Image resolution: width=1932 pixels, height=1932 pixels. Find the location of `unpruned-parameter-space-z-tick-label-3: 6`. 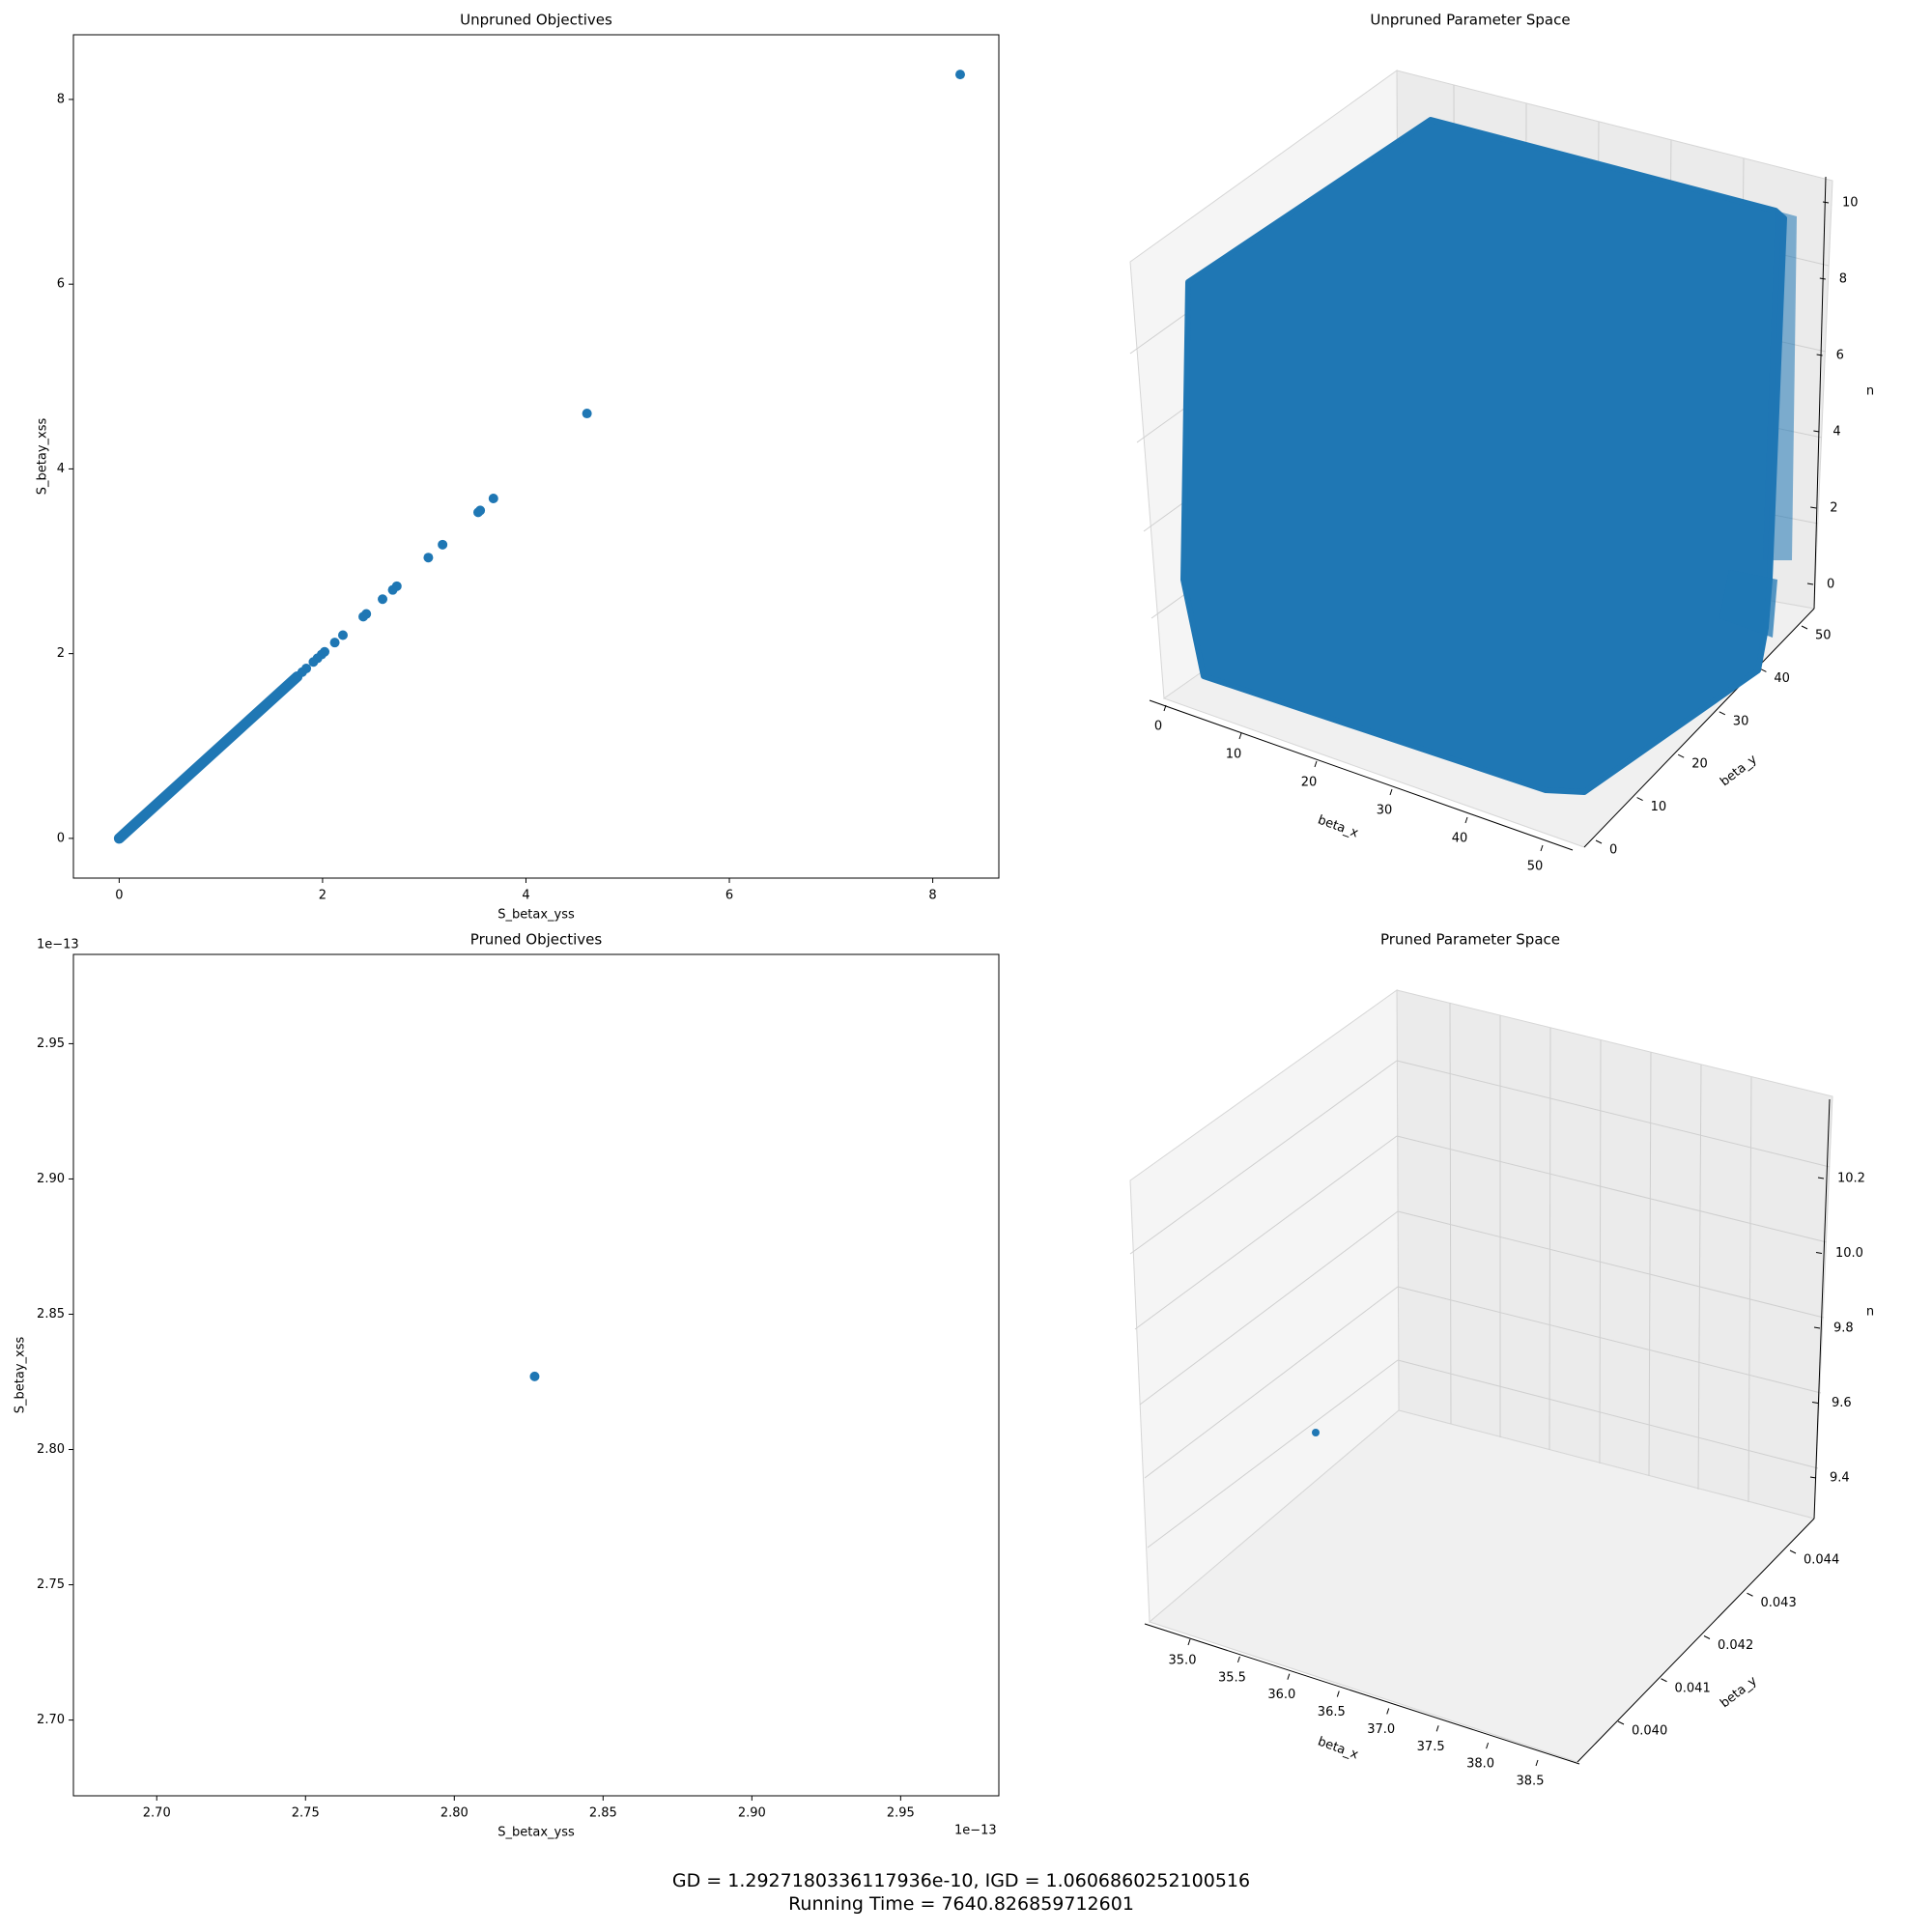

unpruned-parameter-space-z-tick-label-3: 6 is located at coordinates (1840, 356).